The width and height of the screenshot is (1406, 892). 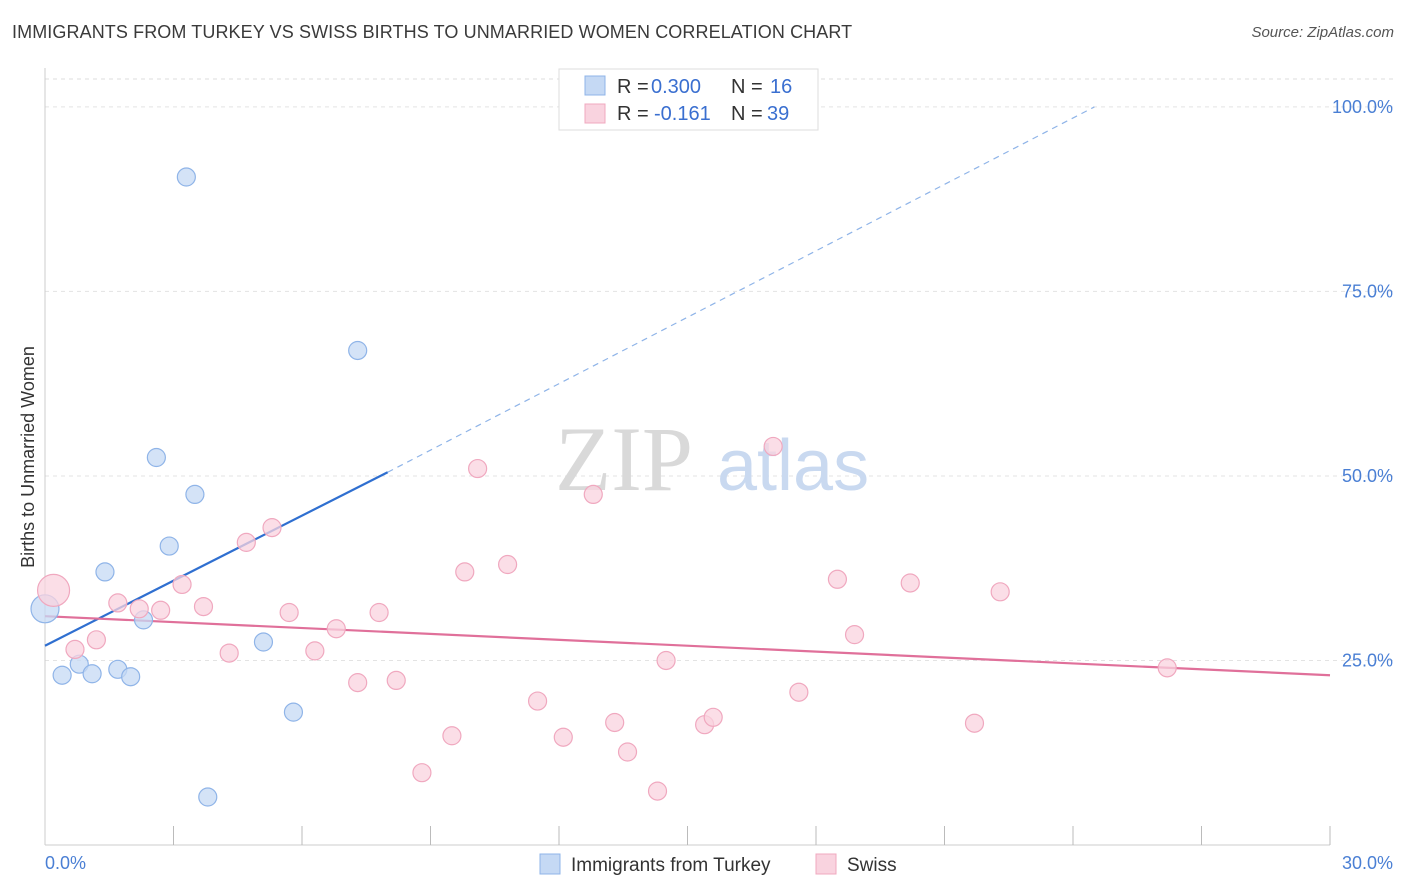 I want to click on turkey-trend-solid, so click(x=216, y=559).